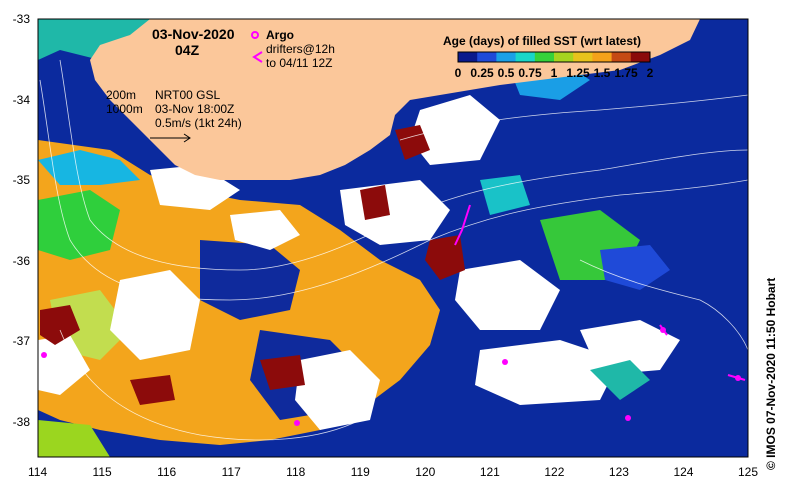 This screenshot has height=492, width=790. Describe the element at coordinates (542, 41) in the screenshot. I see `legend-title: Age (days) of filled SST (wrt latest)` at that location.